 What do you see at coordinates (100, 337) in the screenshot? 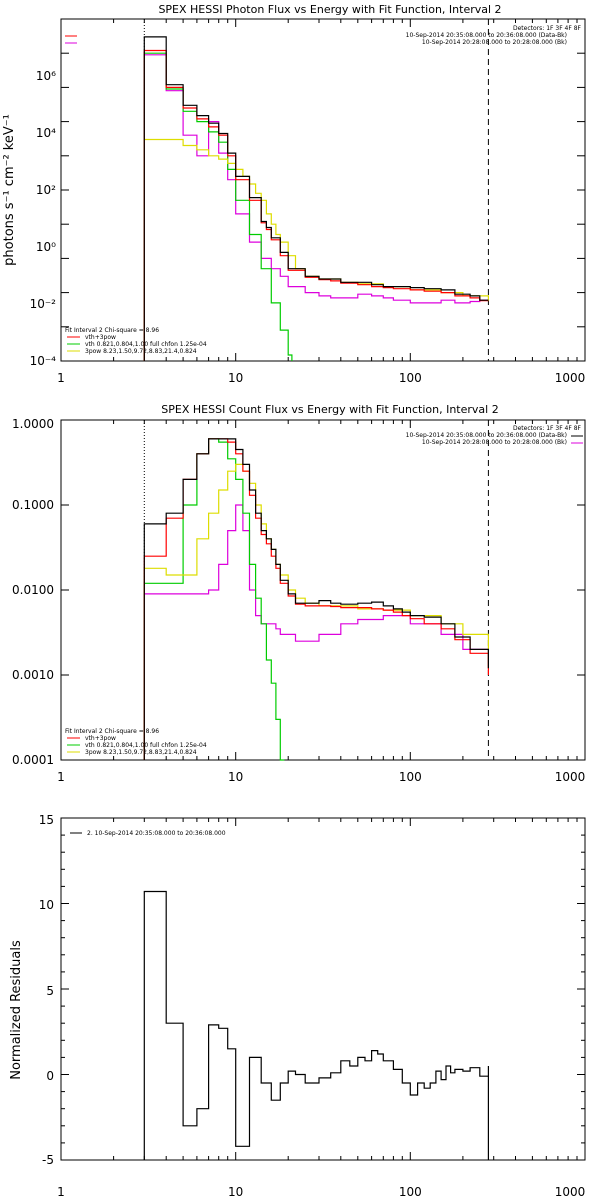
I see `photon-flux-legend-vth3pow: vth+3pow` at bounding box center [100, 337].